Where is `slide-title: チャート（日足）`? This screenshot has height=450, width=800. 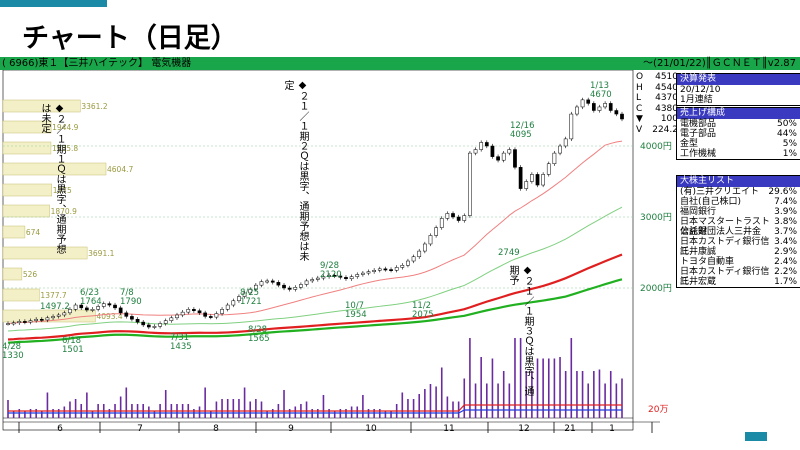
slide-title: チャート（日足） is located at coordinates (130, 38).